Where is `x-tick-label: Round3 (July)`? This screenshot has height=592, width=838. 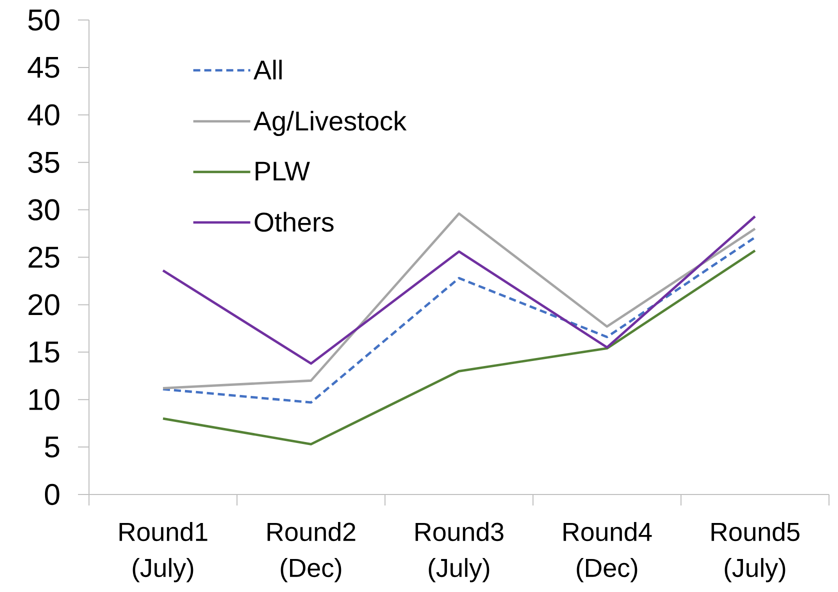
x-tick-label: Round3 (July) is located at coordinates (460, 552).